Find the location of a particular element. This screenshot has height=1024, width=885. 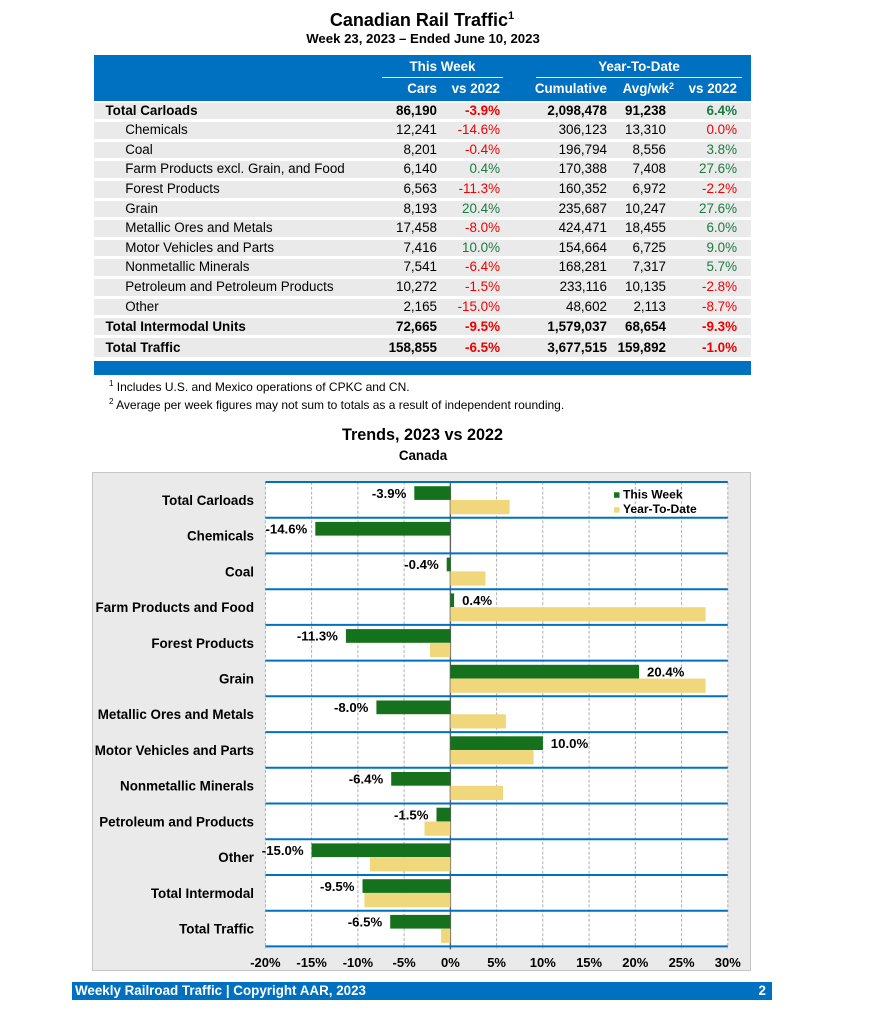

svg-text: 0.4% is located at coordinates (477, 600).